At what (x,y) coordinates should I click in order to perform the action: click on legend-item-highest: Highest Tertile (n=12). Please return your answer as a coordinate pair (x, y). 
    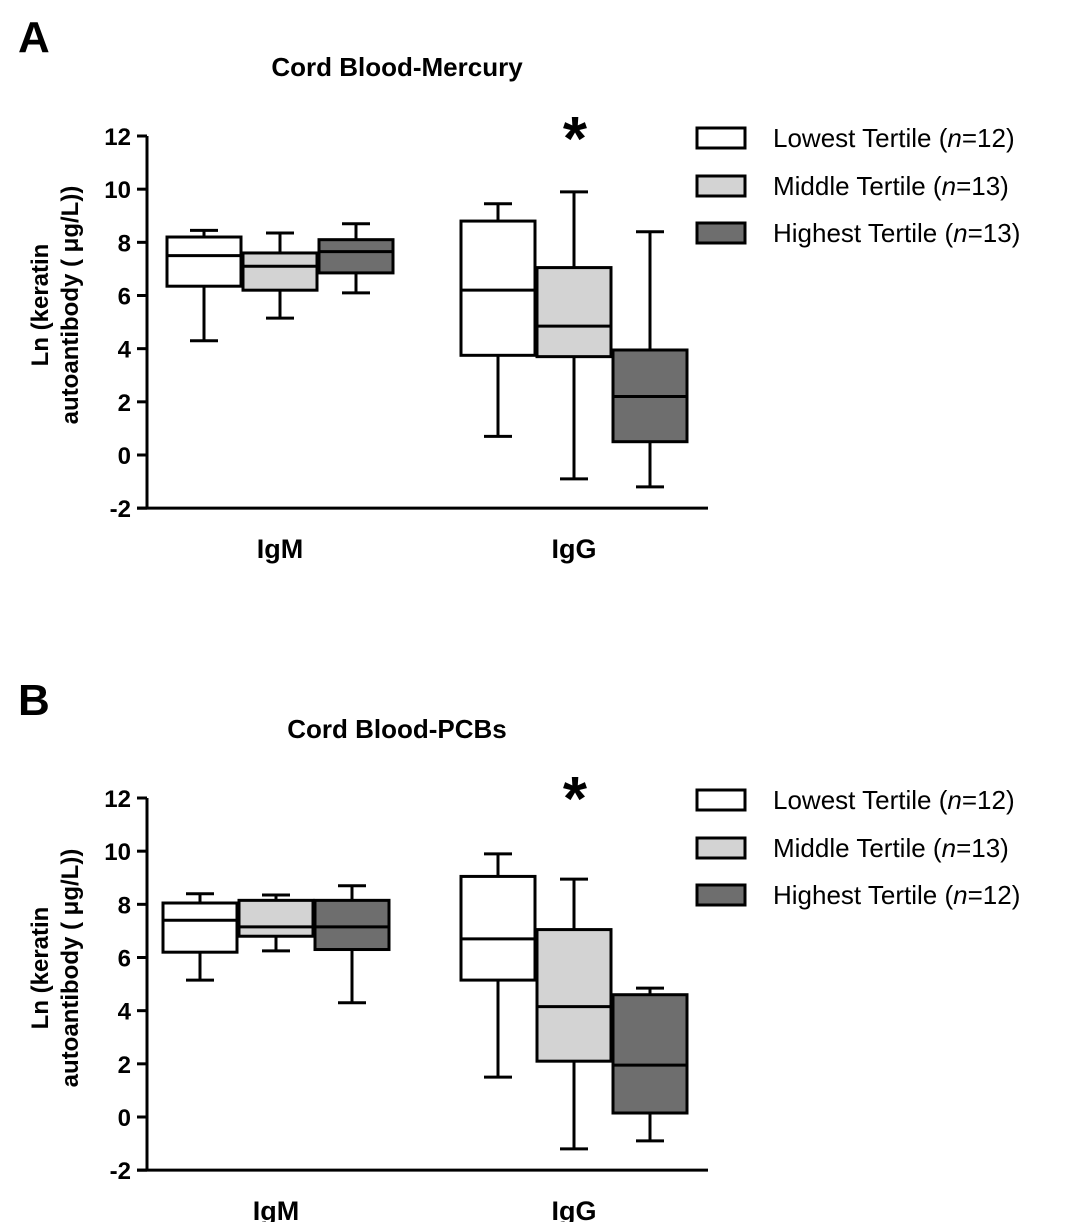
    Looking at the image, I should click on (857, 895).